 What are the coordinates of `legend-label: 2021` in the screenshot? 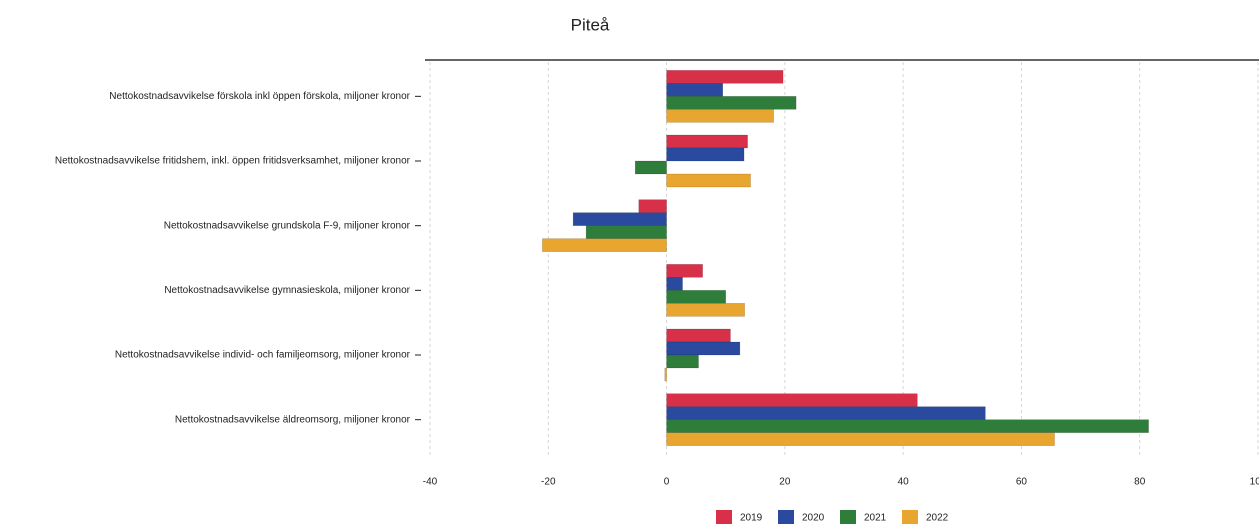 It's located at (875, 518).